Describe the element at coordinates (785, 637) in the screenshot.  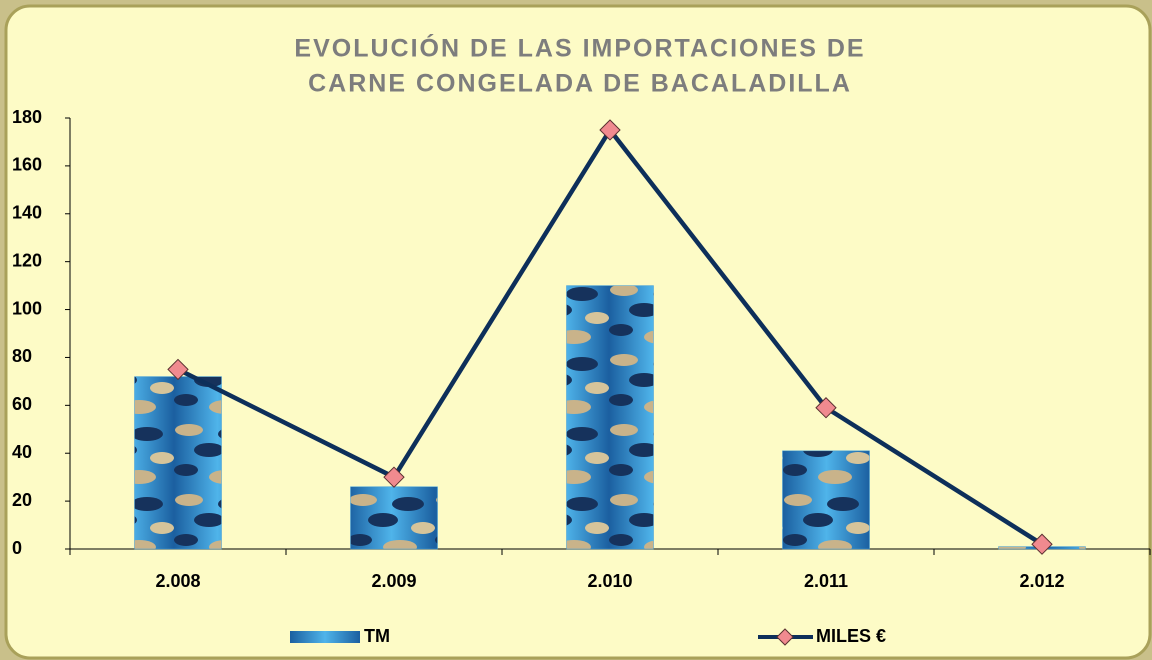
I see `legend-marker` at that location.